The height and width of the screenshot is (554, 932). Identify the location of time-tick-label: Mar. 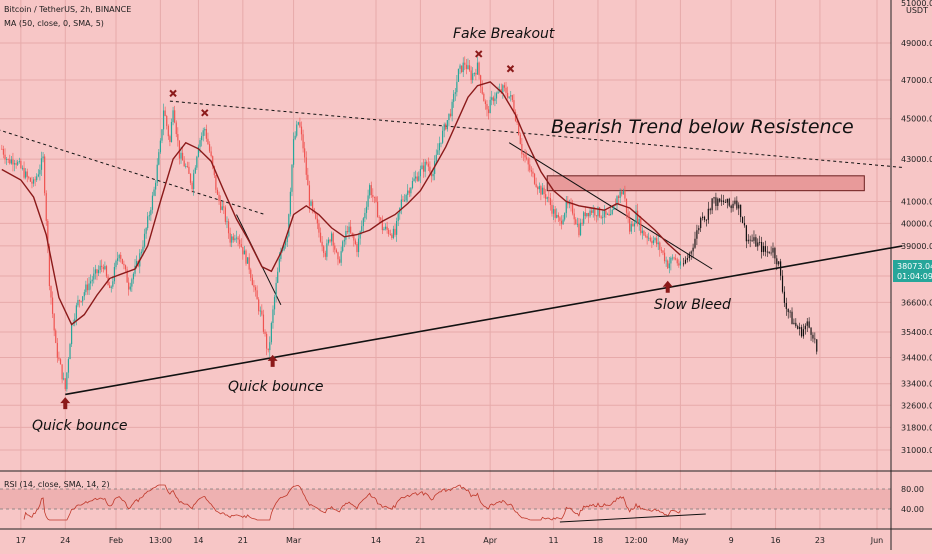
(294, 540).